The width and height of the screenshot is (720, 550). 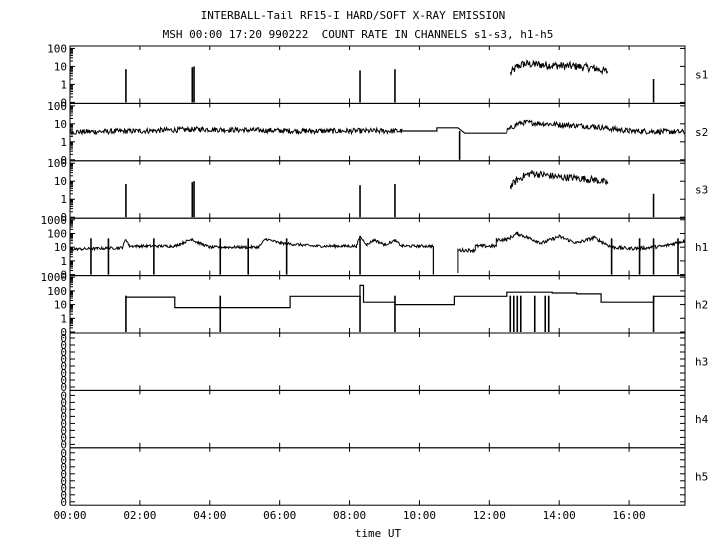 I want to click on channel-label-h5: h5, so click(x=701, y=477).